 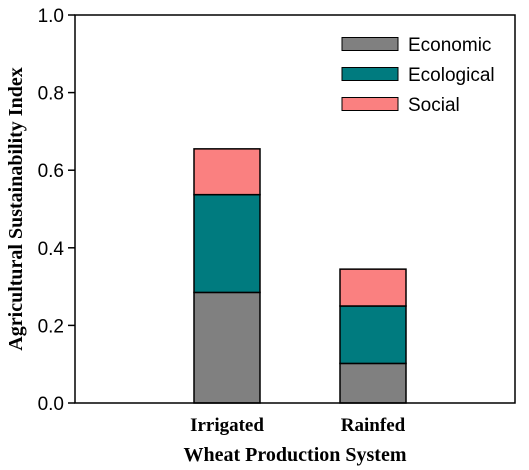 I want to click on legend-swatch-social, so click(x=370, y=104).